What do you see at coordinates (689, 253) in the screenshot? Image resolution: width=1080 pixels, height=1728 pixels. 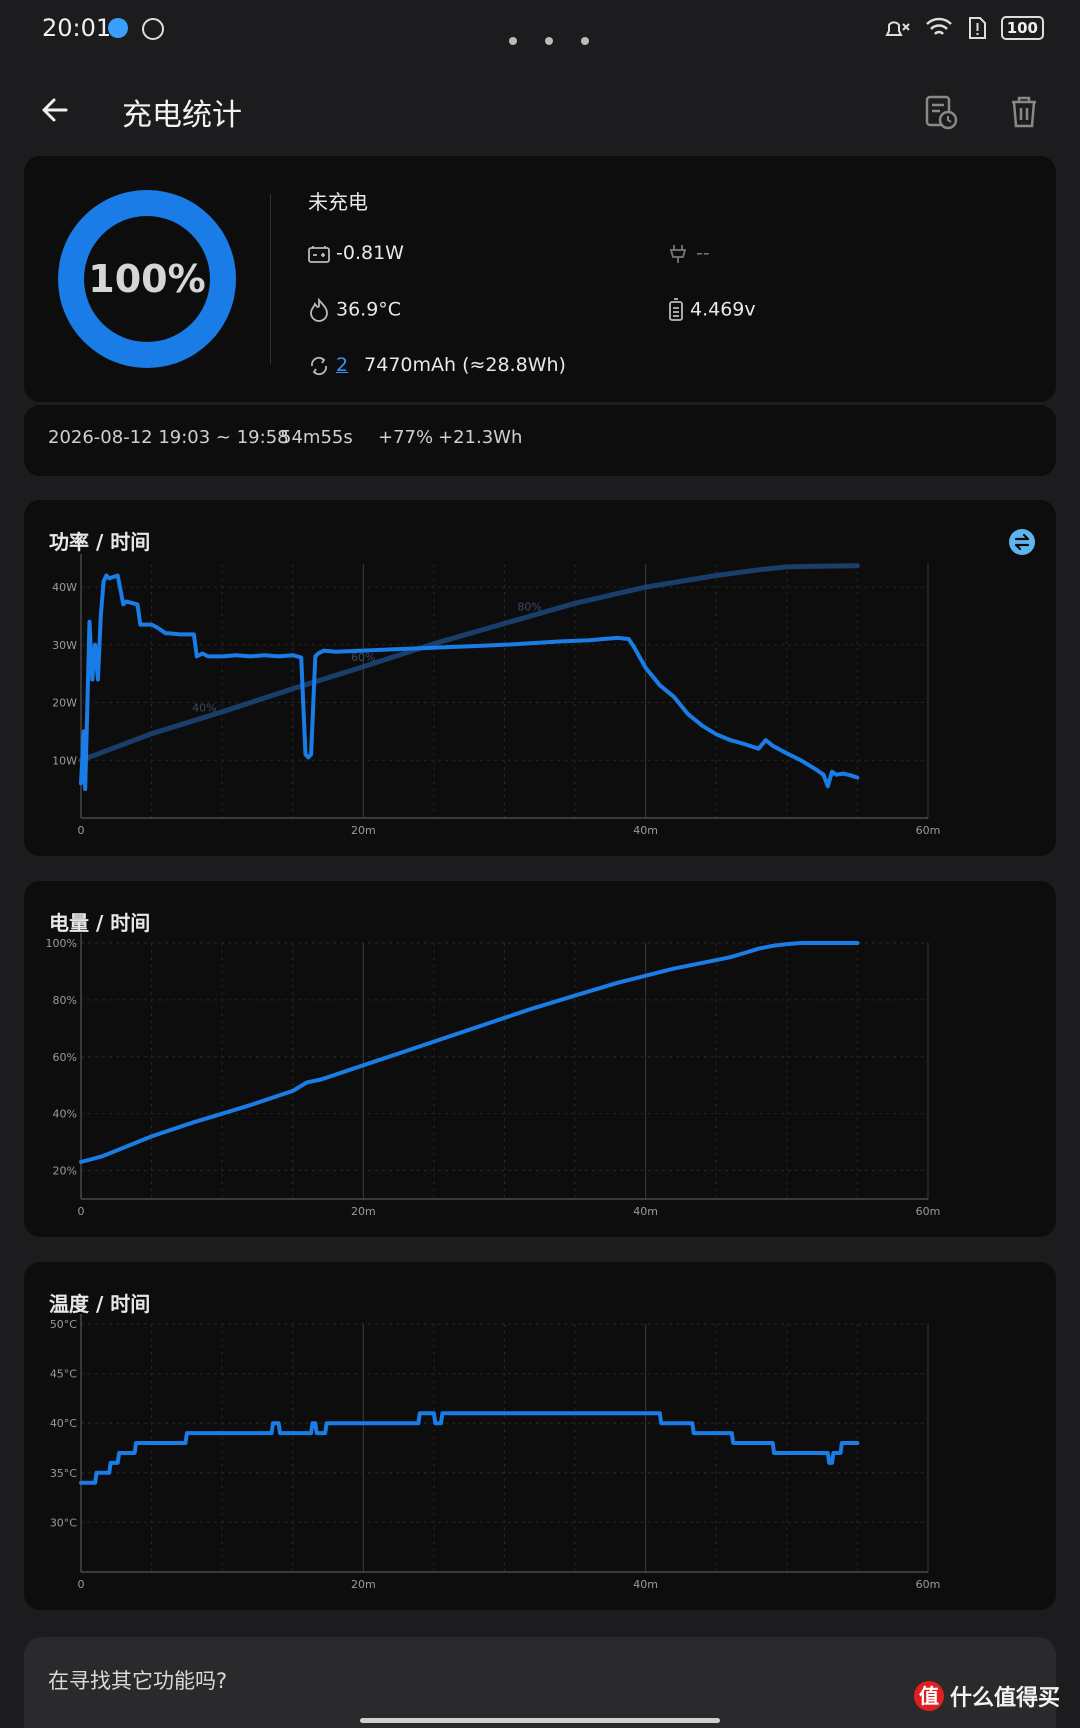 I see `input-row: --` at bounding box center [689, 253].